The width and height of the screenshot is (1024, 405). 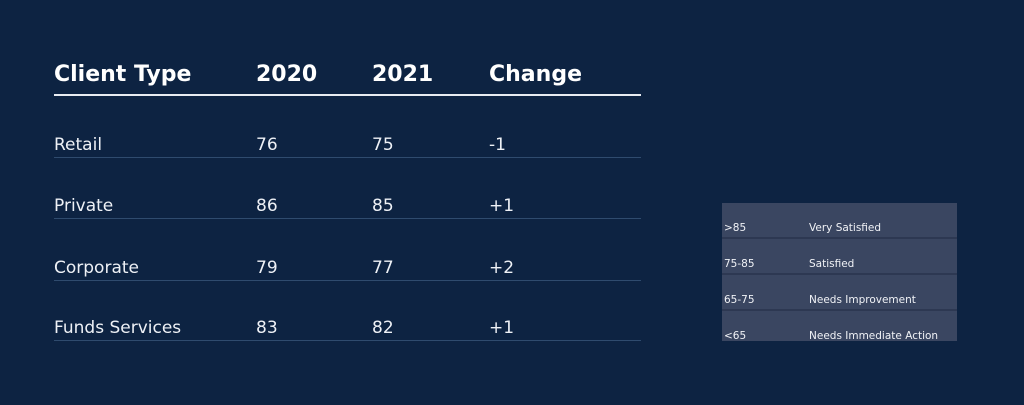 What do you see at coordinates (383, 145) in the screenshot?
I see `table-cell: 75` at bounding box center [383, 145].